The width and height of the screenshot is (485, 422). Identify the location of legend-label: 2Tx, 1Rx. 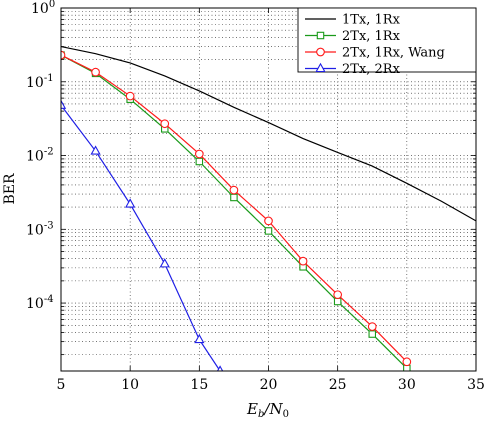
(371, 36).